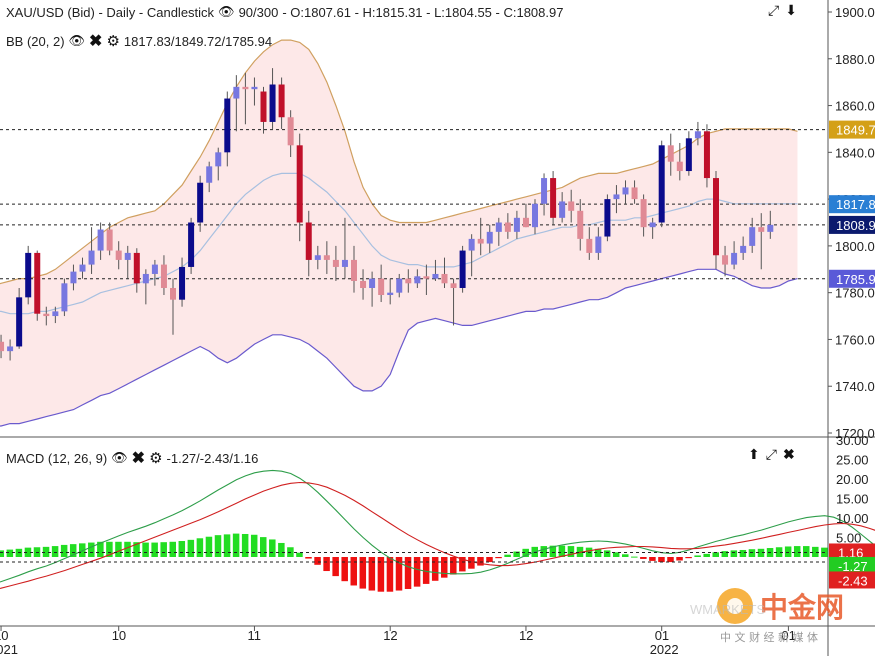 The height and width of the screenshot is (661, 875). I want to click on price-tag-label: 1808.97, so click(855, 225).